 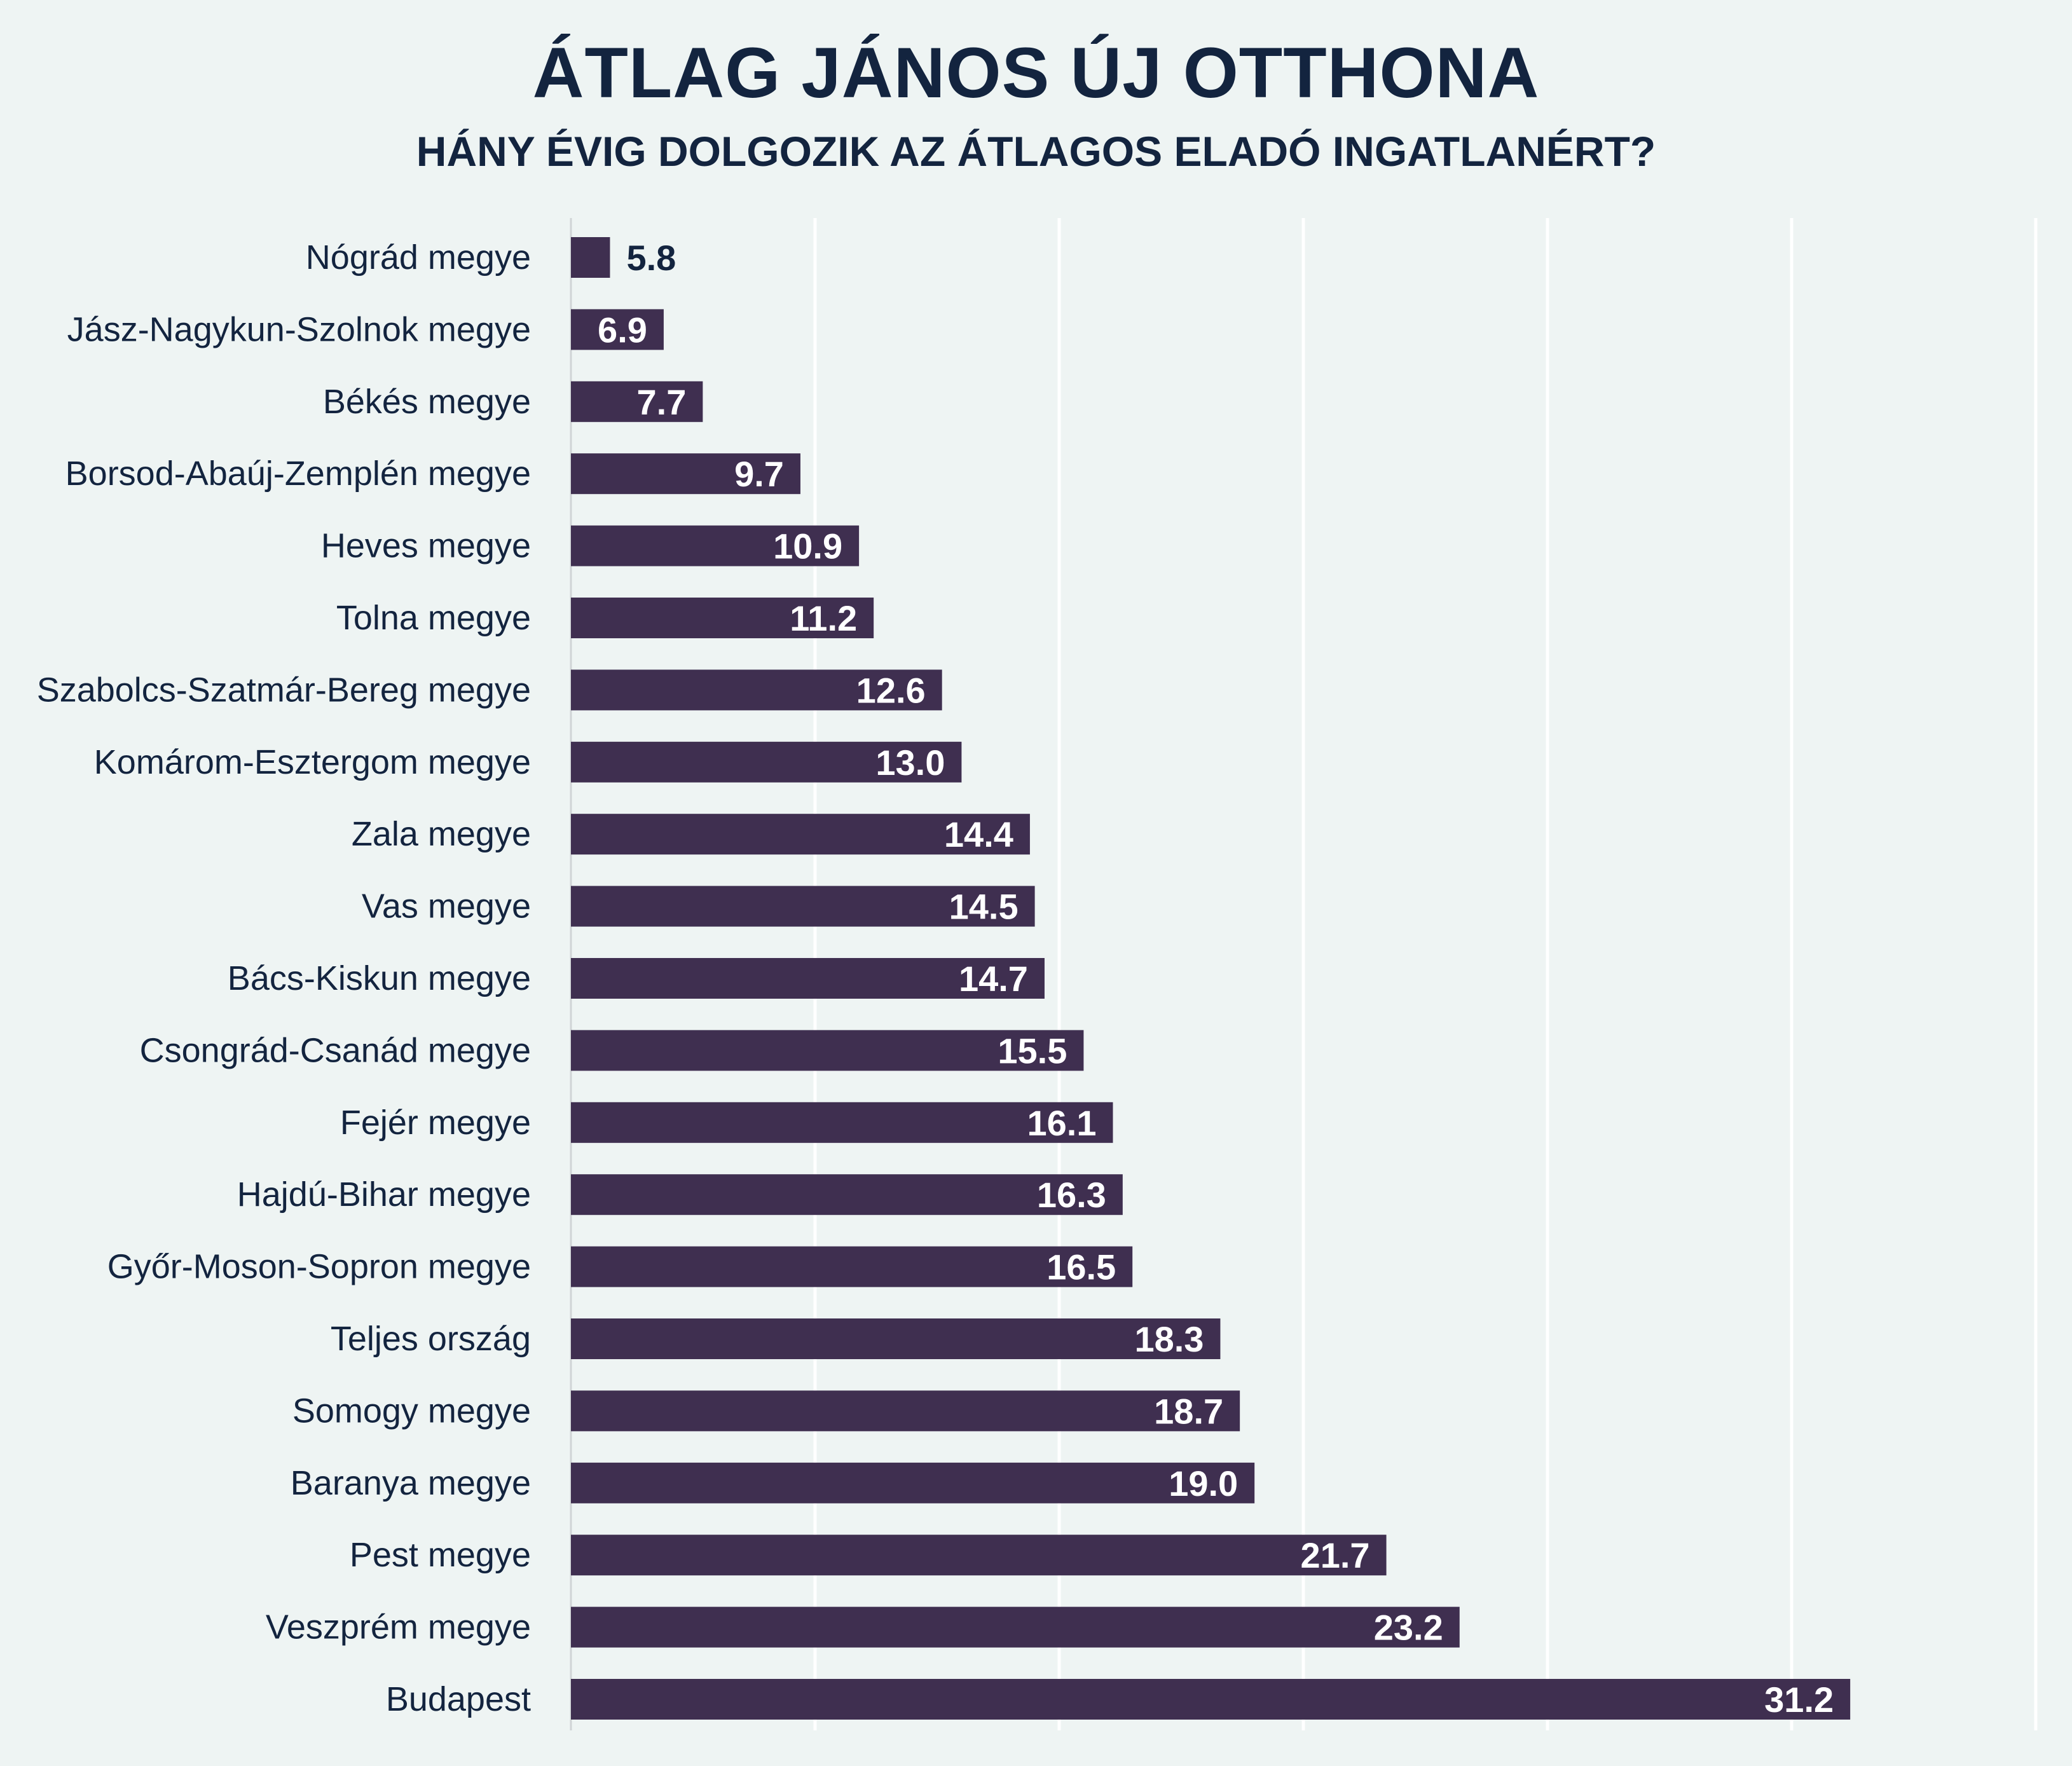 I want to click on value-label: 5.8, so click(x=651, y=258).